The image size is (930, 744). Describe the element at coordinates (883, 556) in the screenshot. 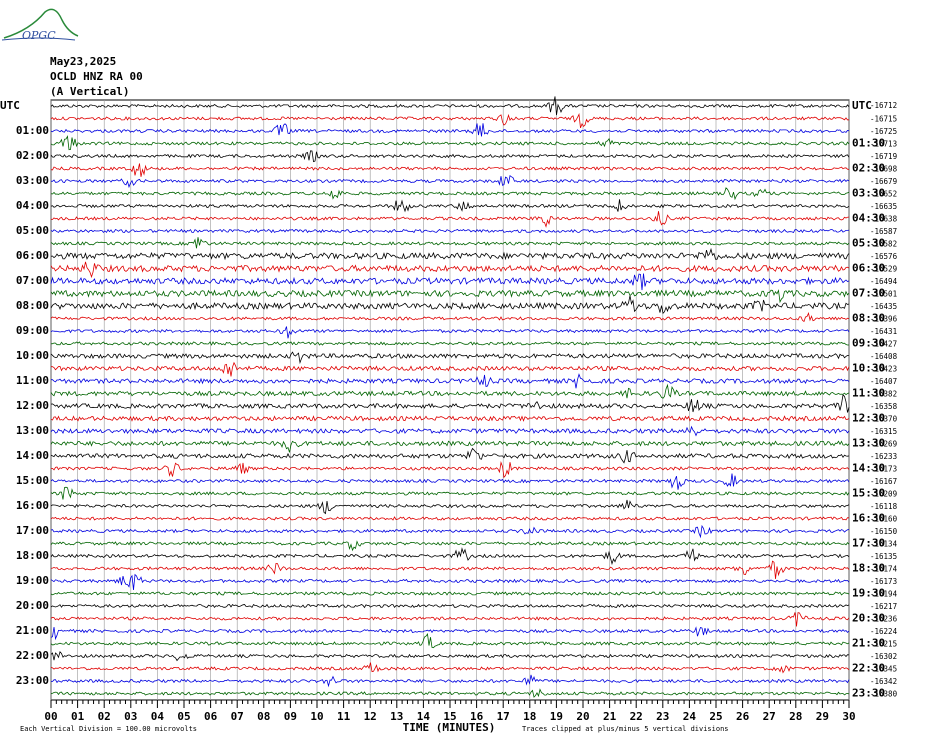

I see `trace-offset: -16135` at that location.